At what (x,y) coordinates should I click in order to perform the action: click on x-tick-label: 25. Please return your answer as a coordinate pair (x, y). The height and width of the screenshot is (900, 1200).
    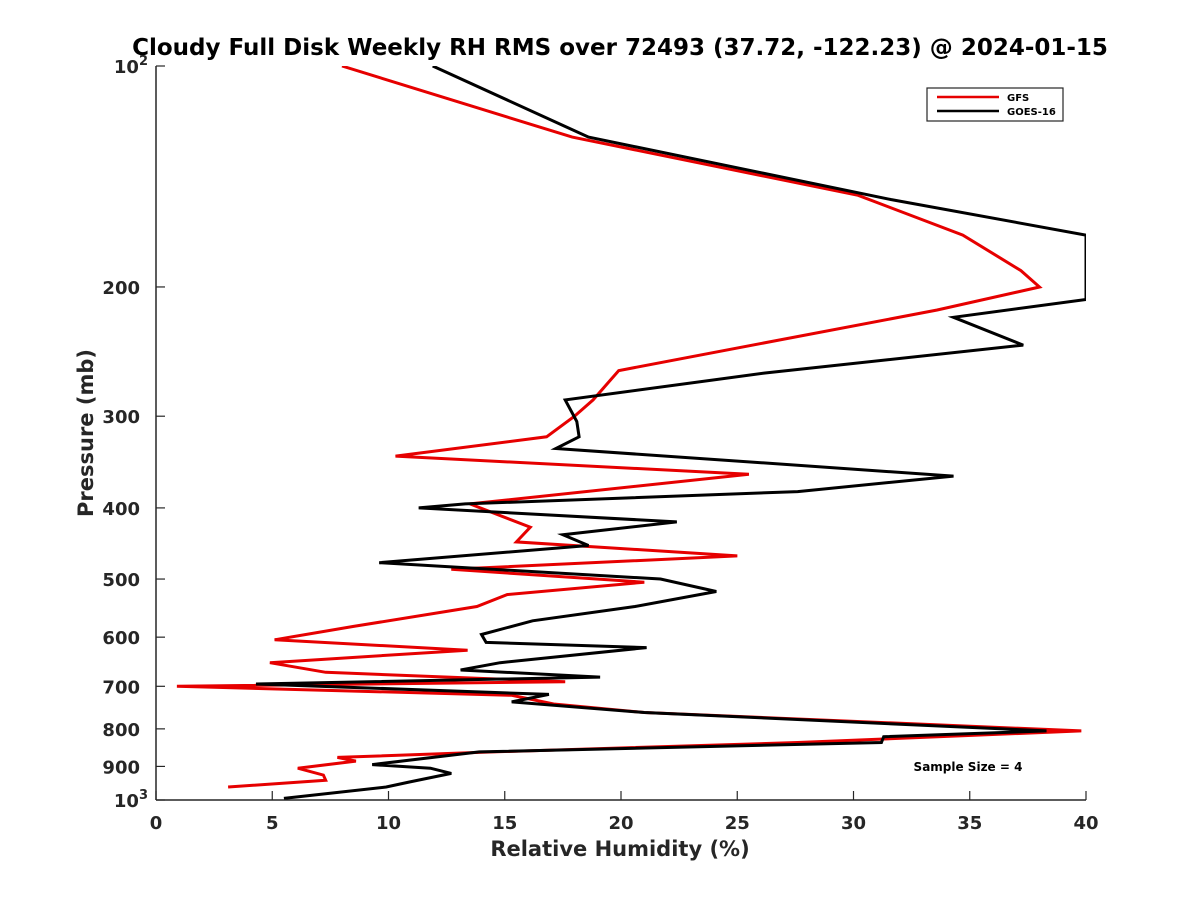
    Looking at the image, I should click on (737, 823).